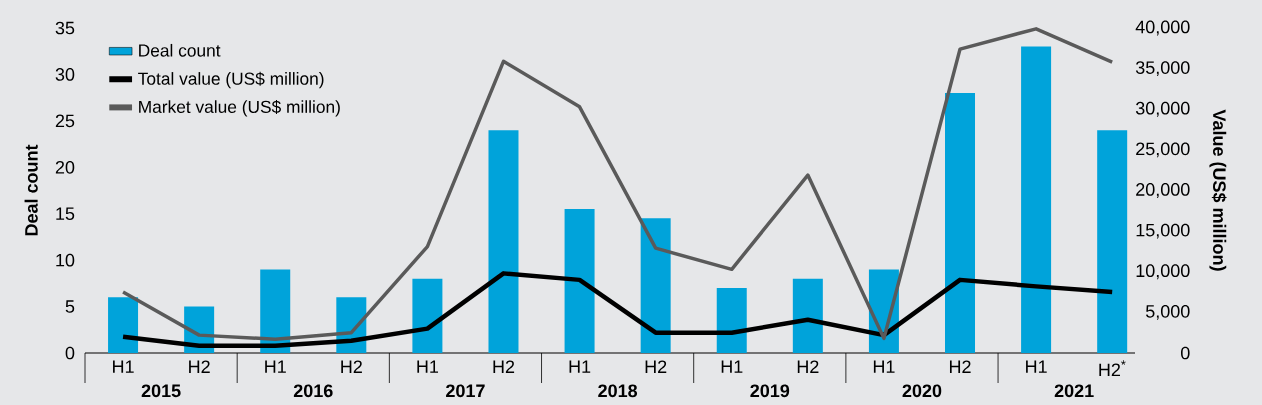 The height and width of the screenshot is (405, 1262). Describe the element at coordinates (31, 190) in the screenshot. I see `y-axis-title: Deal count` at that location.